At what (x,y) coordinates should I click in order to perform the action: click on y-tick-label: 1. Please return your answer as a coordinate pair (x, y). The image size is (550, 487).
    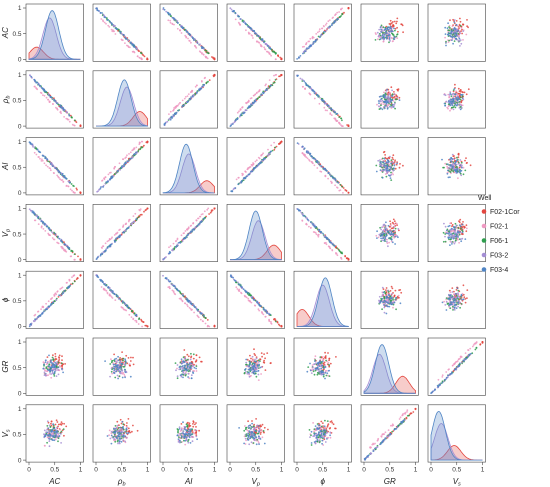
    Looking at the image, I should click on (20, 8).